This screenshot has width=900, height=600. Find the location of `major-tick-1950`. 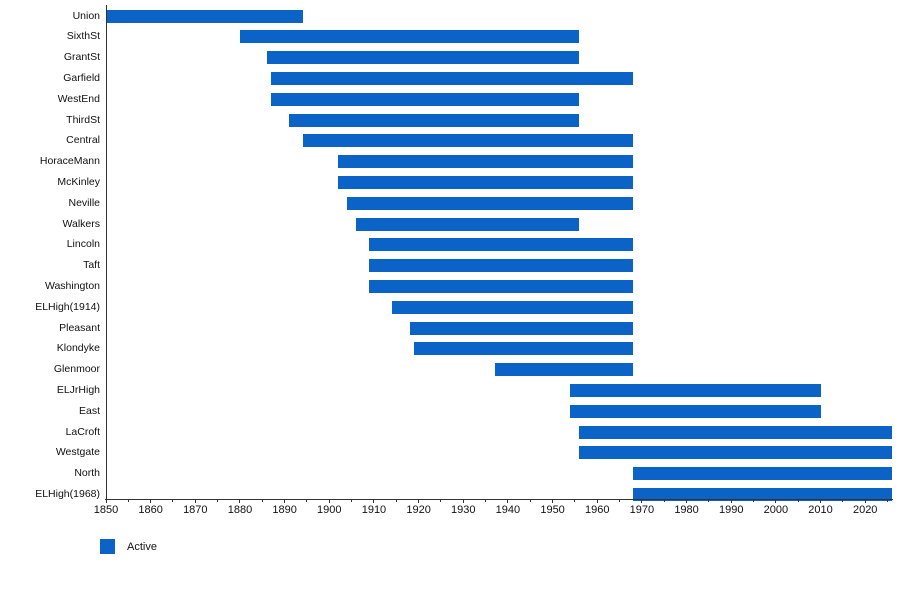

major-tick-1950 is located at coordinates (553, 501).